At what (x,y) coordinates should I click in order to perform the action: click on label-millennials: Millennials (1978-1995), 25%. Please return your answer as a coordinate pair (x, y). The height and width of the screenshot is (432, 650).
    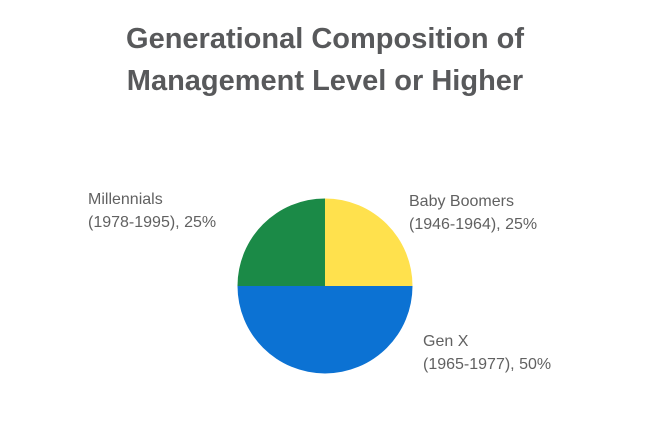
    Looking at the image, I should click on (152, 211).